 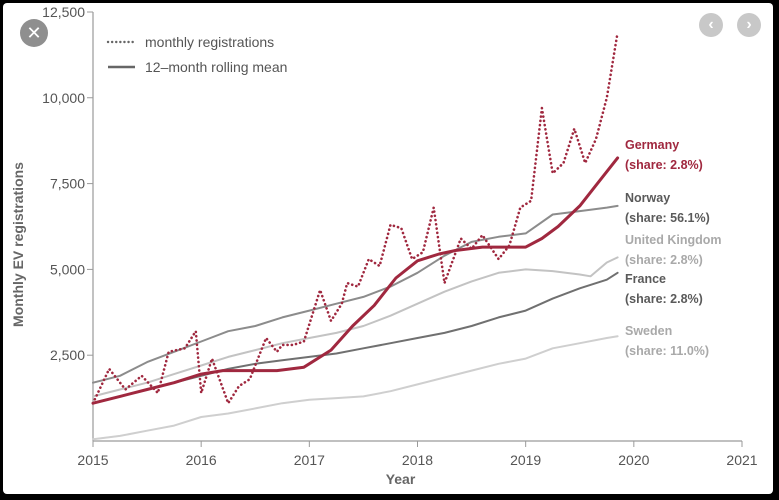 What do you see at coordinates (645, 279) in the screenshot?
I see `series-label-france: France` at bounding box center [645, 279].